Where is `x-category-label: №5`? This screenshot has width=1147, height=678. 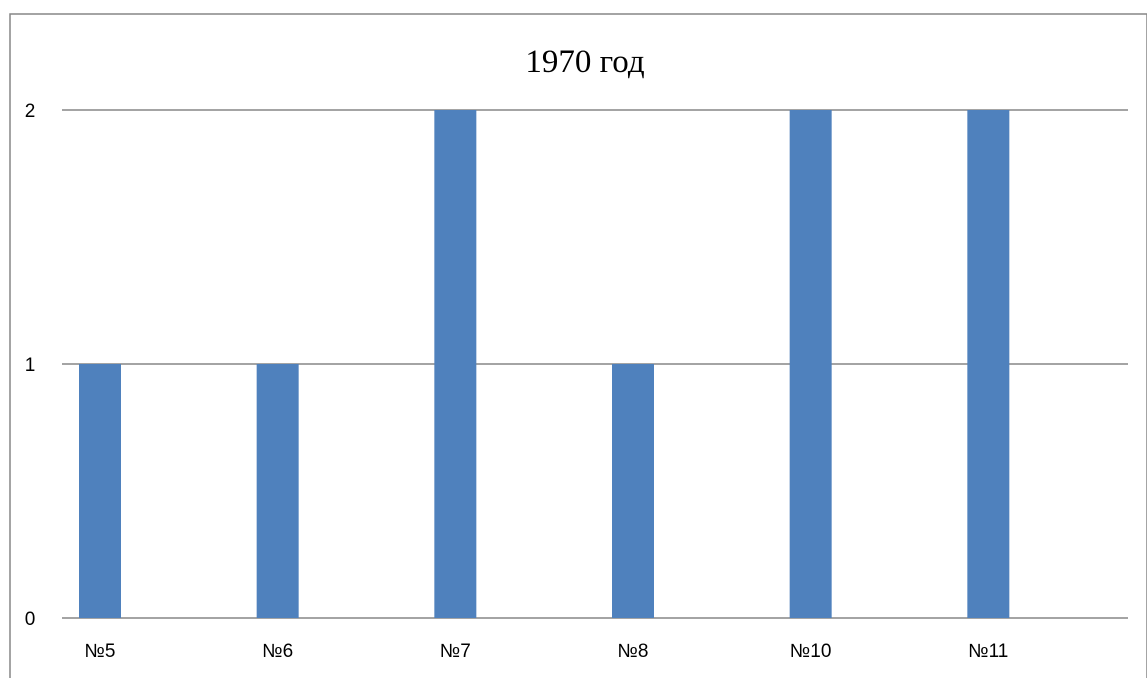
x-category-label: №5 is located at coordinates (100, 651).